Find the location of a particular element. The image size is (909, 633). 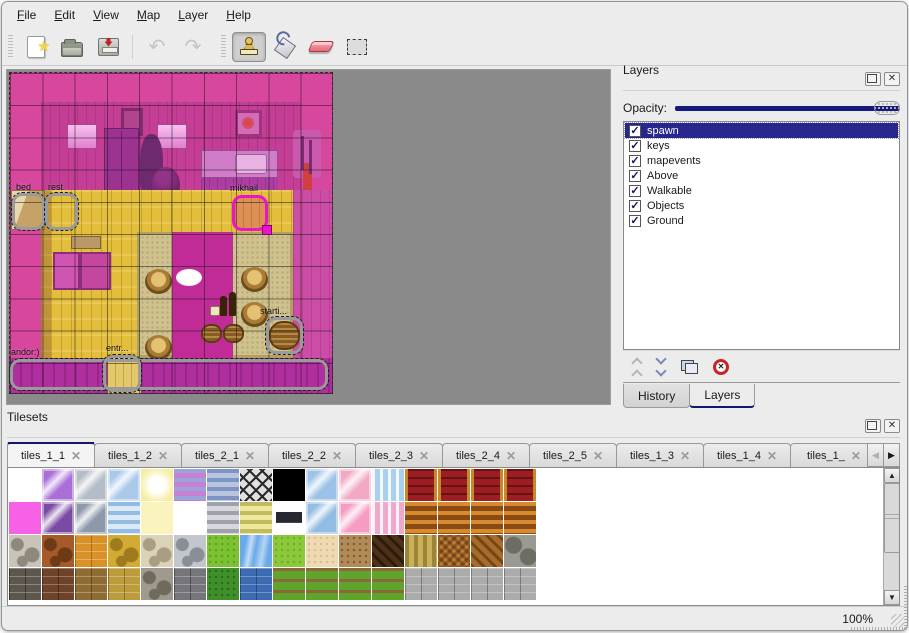

map-object-mikhail is located at coordinates (252, 215).